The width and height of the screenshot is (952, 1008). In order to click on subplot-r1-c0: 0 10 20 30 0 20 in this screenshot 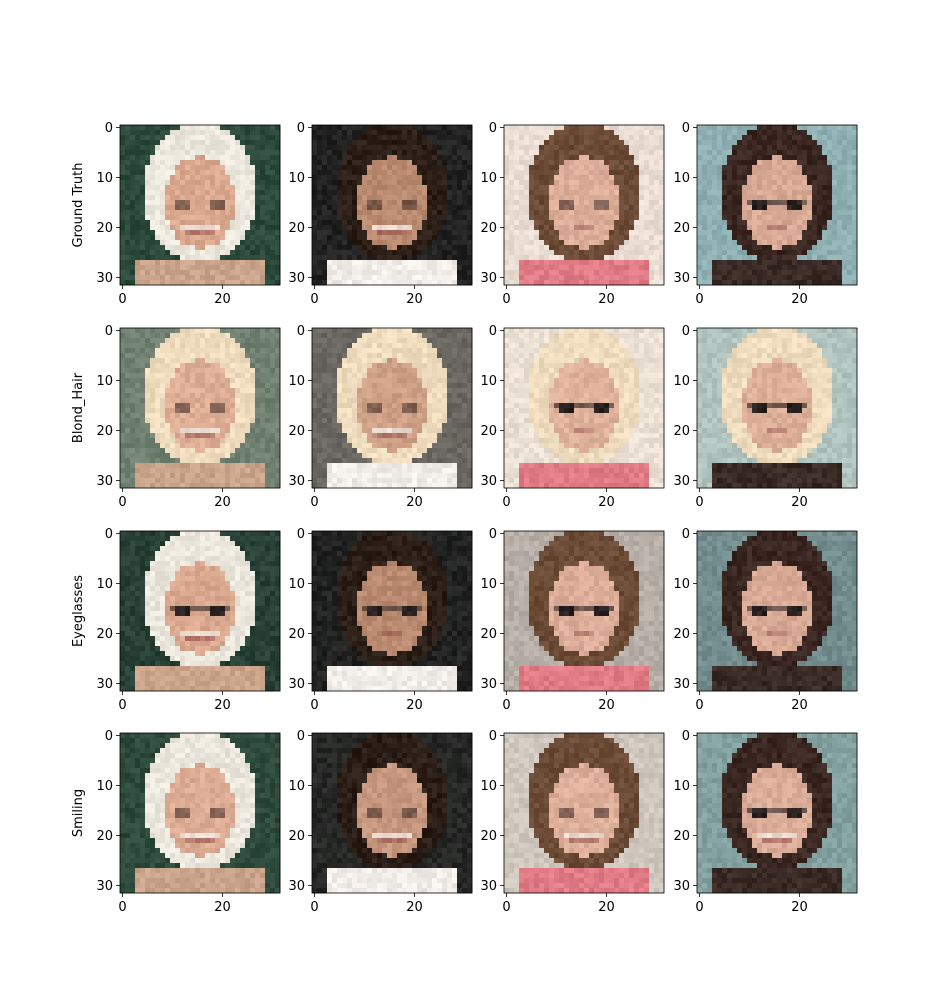, I will do `click(188, 417)`.